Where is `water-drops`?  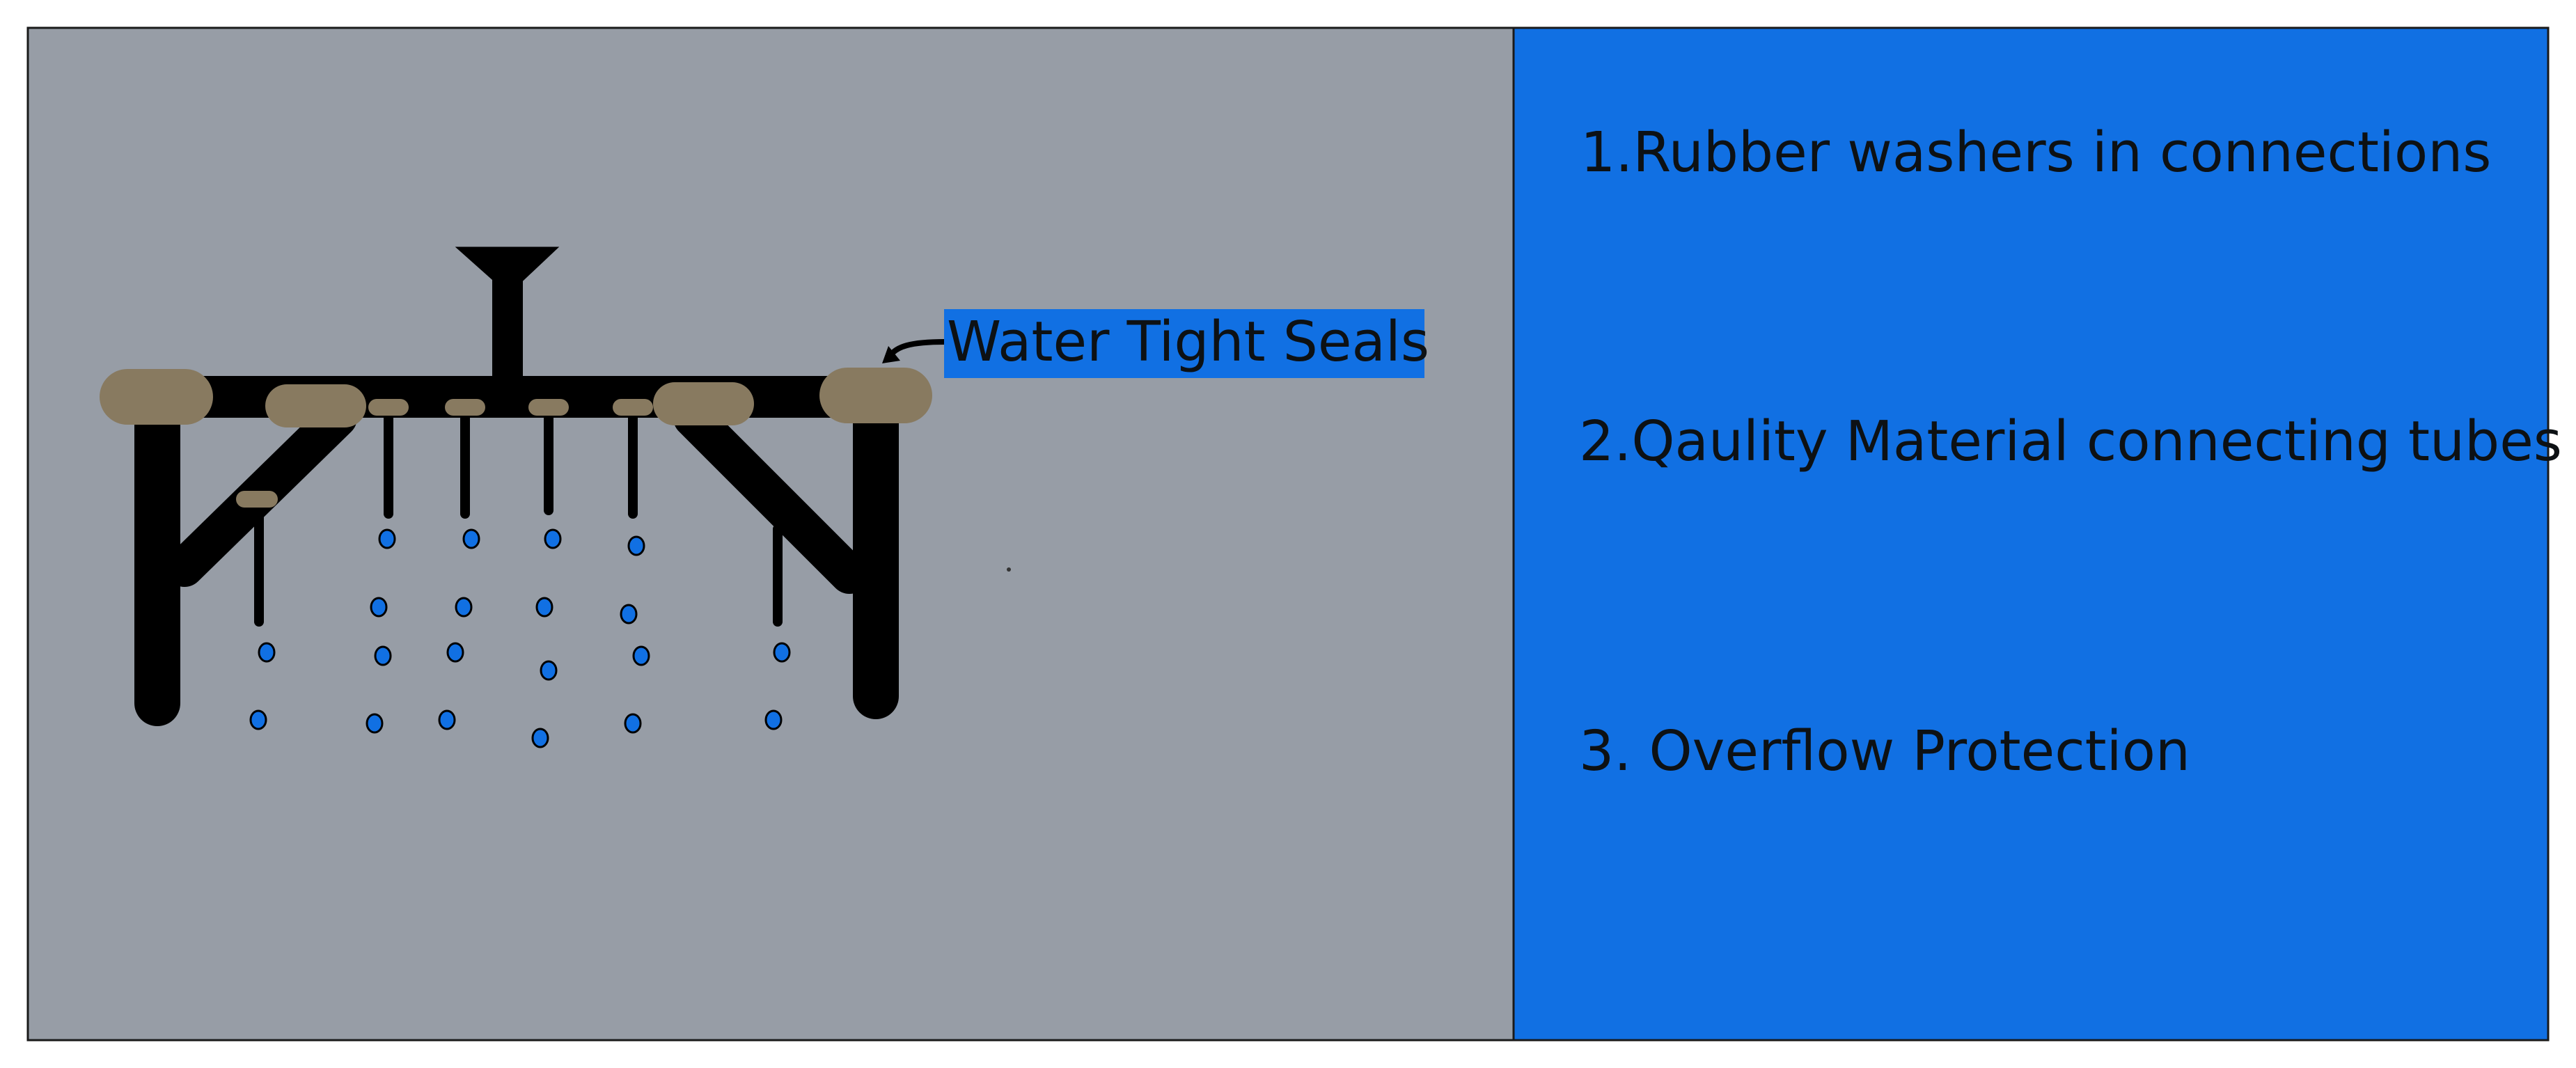
water-drops is located at coordinates (520, 638).